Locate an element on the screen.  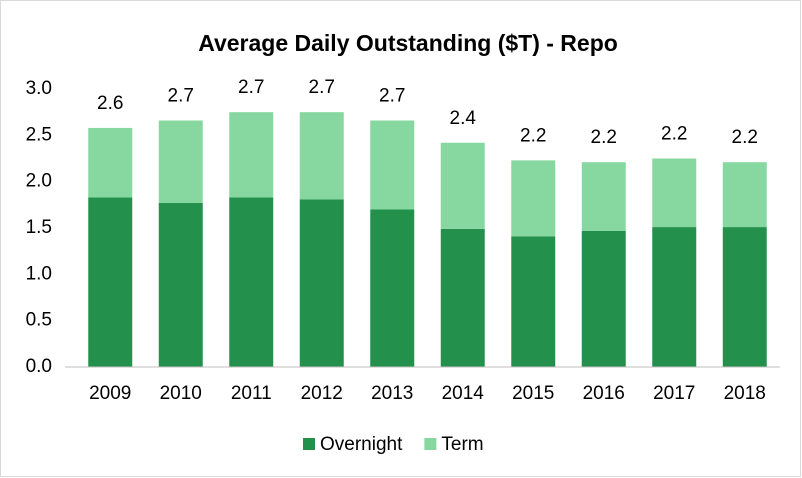
total-label: 2.4 is located at coordinates (463, 118).